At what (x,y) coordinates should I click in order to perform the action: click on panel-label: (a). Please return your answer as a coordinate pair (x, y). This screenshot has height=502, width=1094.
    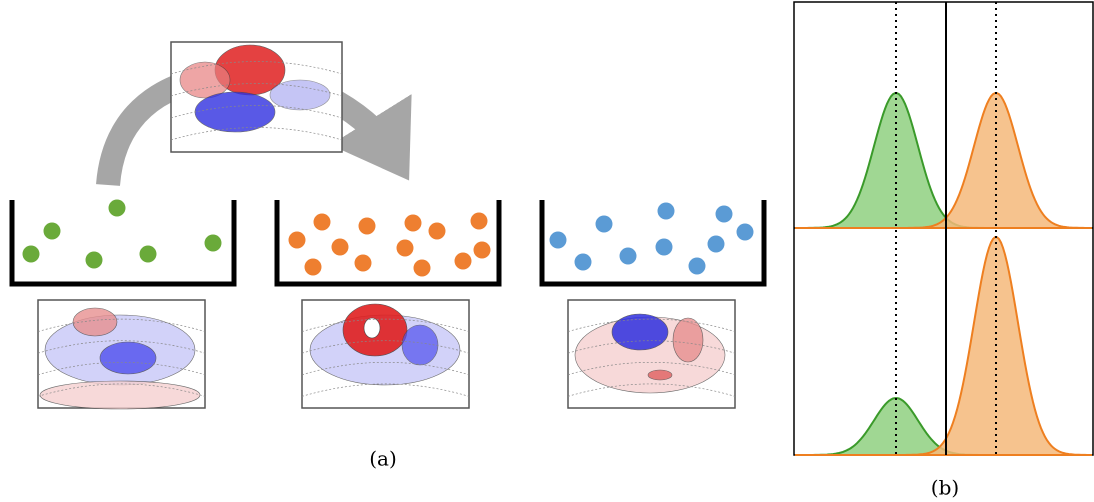
    Looking at the image, I should click on (383, 459).